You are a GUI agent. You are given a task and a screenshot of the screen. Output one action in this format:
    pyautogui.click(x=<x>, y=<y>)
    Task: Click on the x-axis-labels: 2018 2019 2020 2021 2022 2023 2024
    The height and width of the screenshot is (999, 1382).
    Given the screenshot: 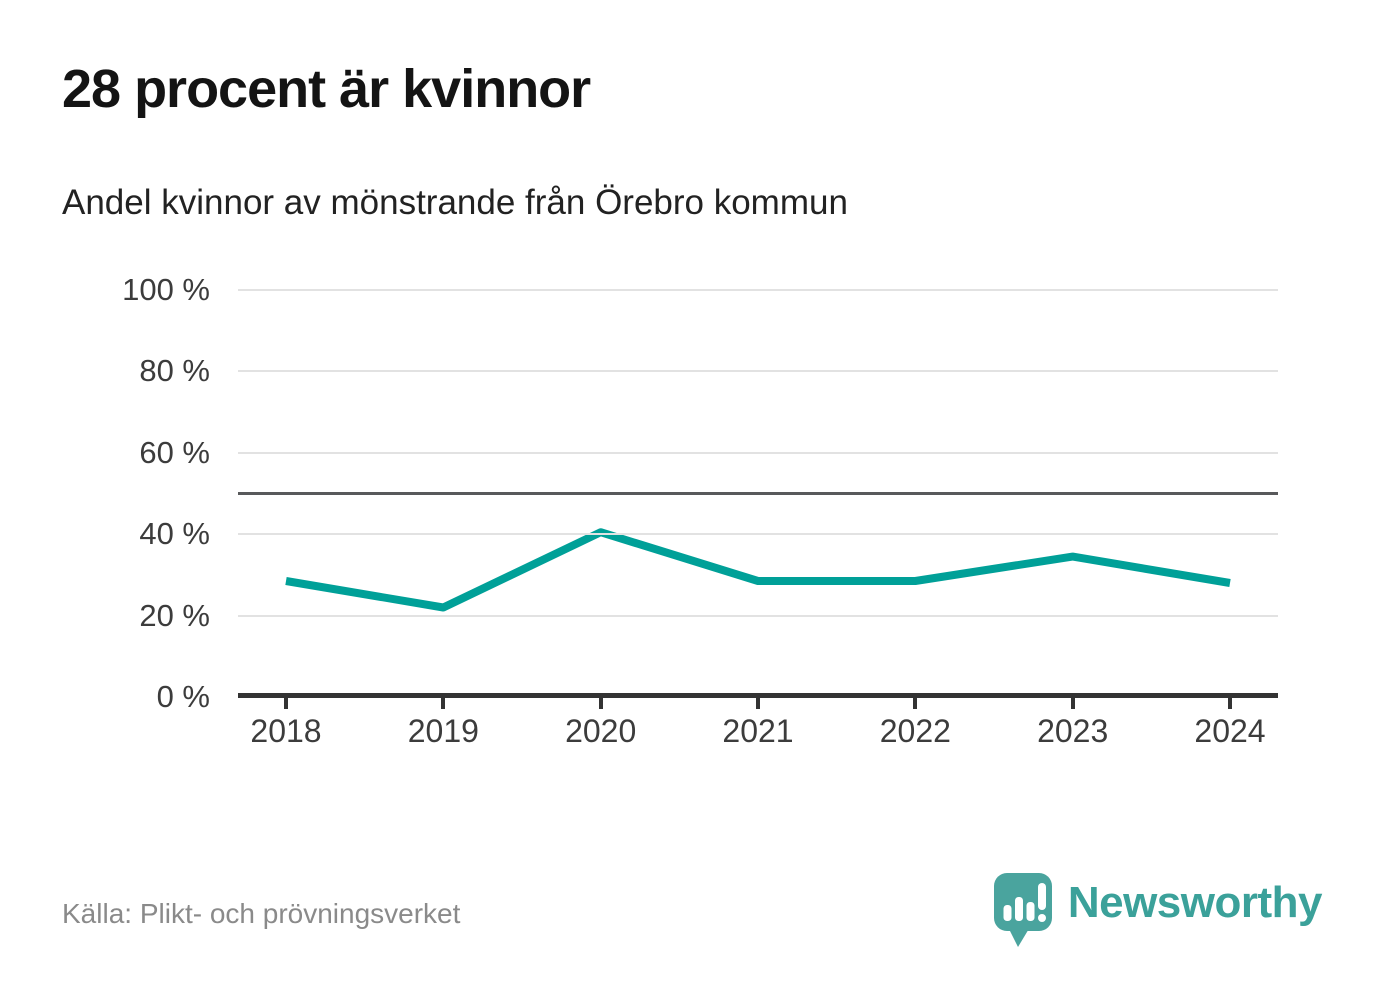 What is the action you would take?
    pyautogui.click(x=758, y=738)
    